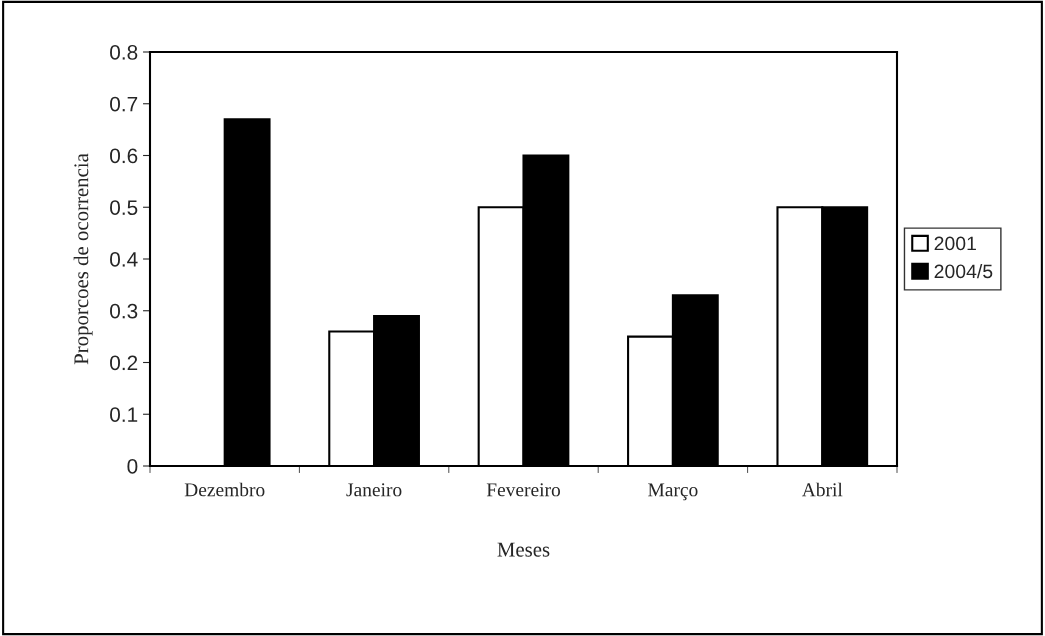 The image size is (1045, 636). I want to click on y-tick-label: 0.3, so click(124, 311).